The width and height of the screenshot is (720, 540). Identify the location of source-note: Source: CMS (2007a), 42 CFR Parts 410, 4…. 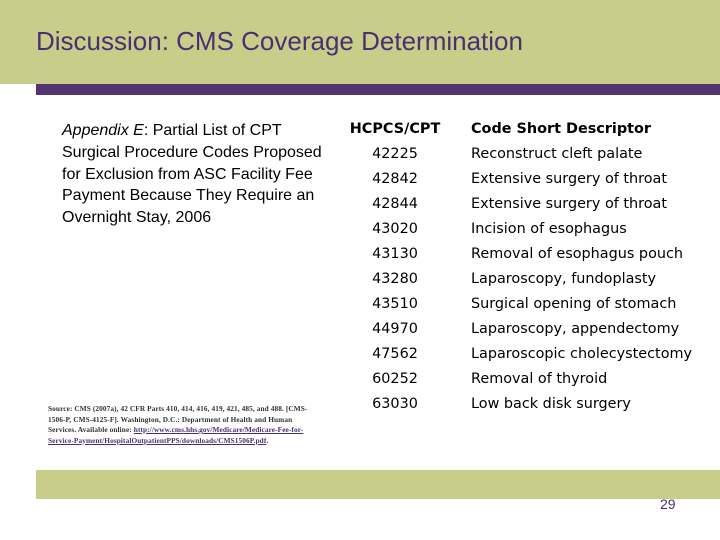
(183, 425).